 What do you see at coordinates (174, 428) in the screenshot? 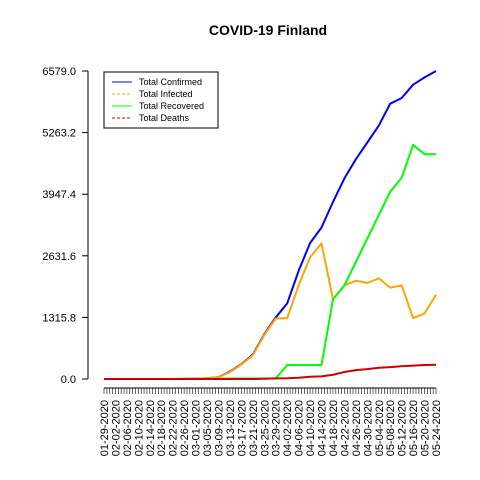
I see `x-tick-label: 02-22-2020` at bounding box center [174, 428].